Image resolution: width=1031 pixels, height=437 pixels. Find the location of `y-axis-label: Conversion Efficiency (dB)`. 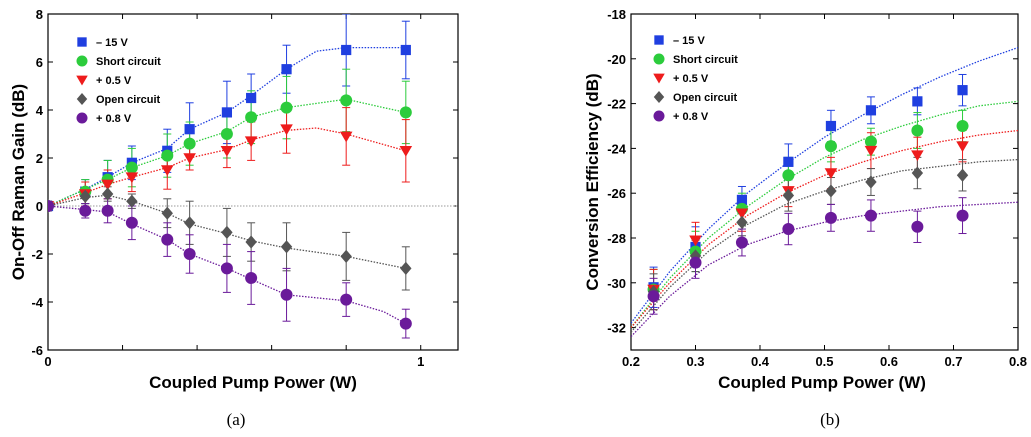

y-axis-label: Conversion Efficiency (dB) is located at coordinates (592, 181).